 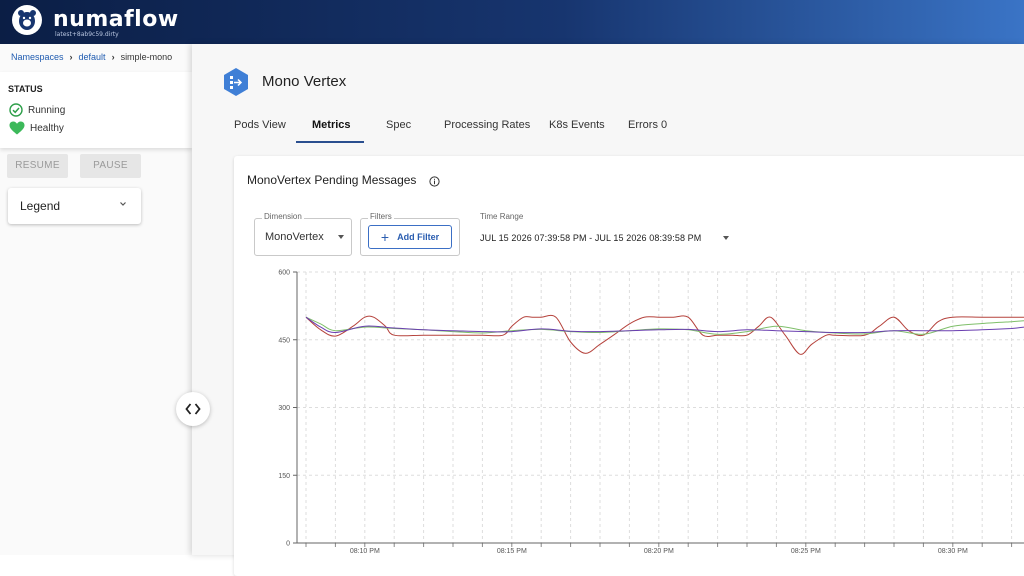 I want to click on status-healthy: Healthy, so click(x=36, y=128).